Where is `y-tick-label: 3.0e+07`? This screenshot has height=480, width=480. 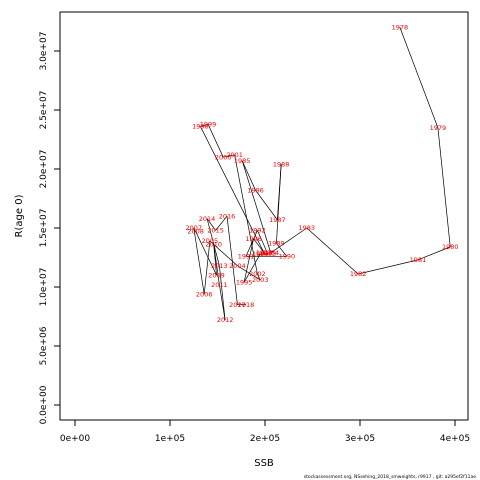 y-tick-label: 3.0e+07 is located at coordinates (44, 51).